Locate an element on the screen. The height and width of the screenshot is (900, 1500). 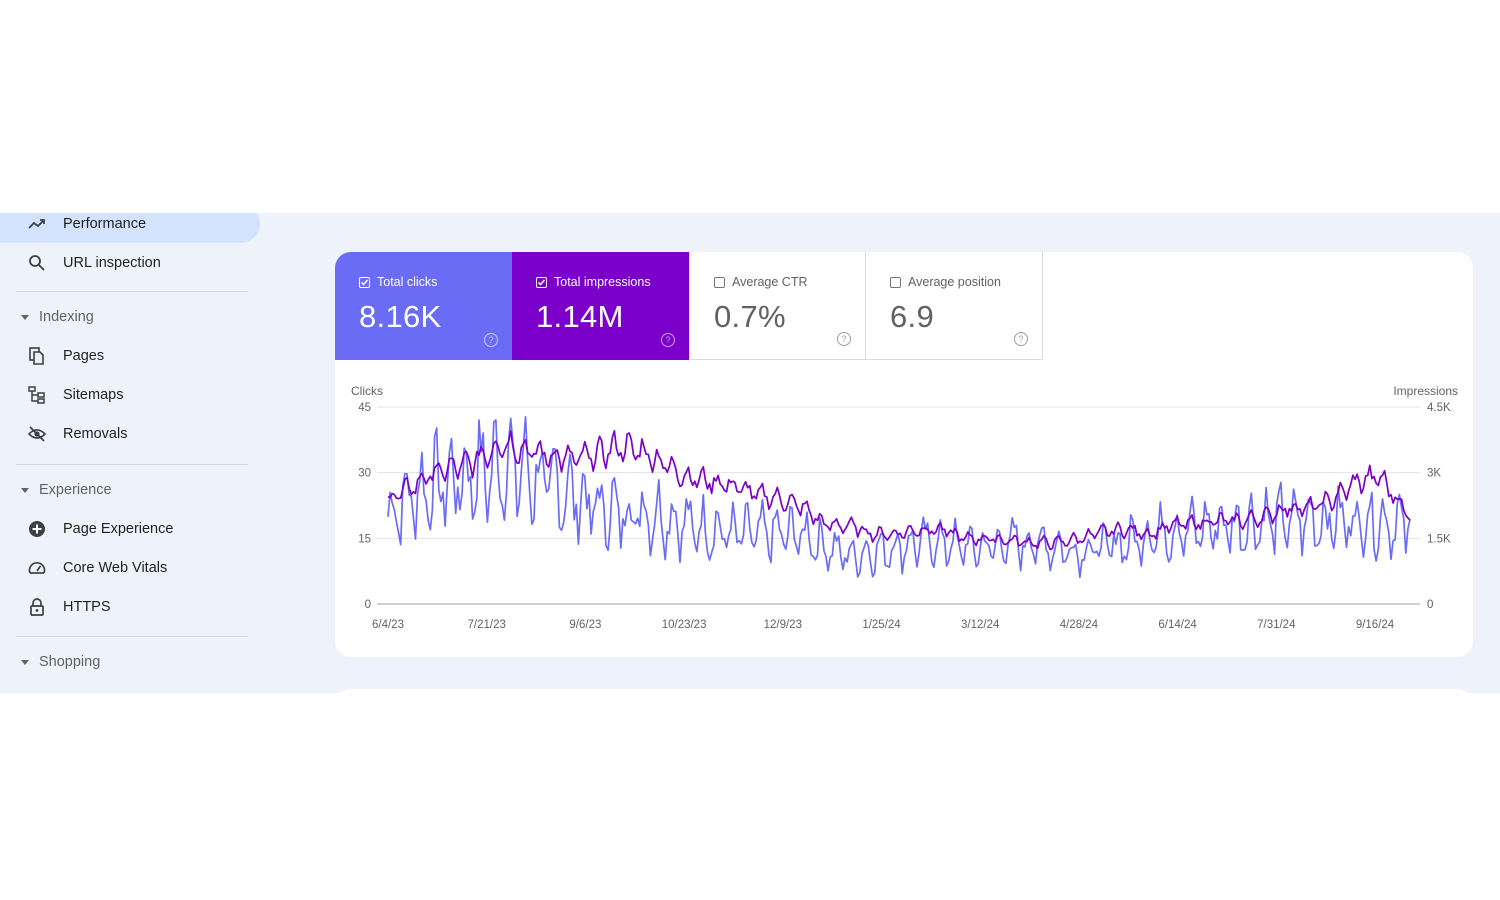
y-left-tick-label: 30 is located at coordinates (364, 474).